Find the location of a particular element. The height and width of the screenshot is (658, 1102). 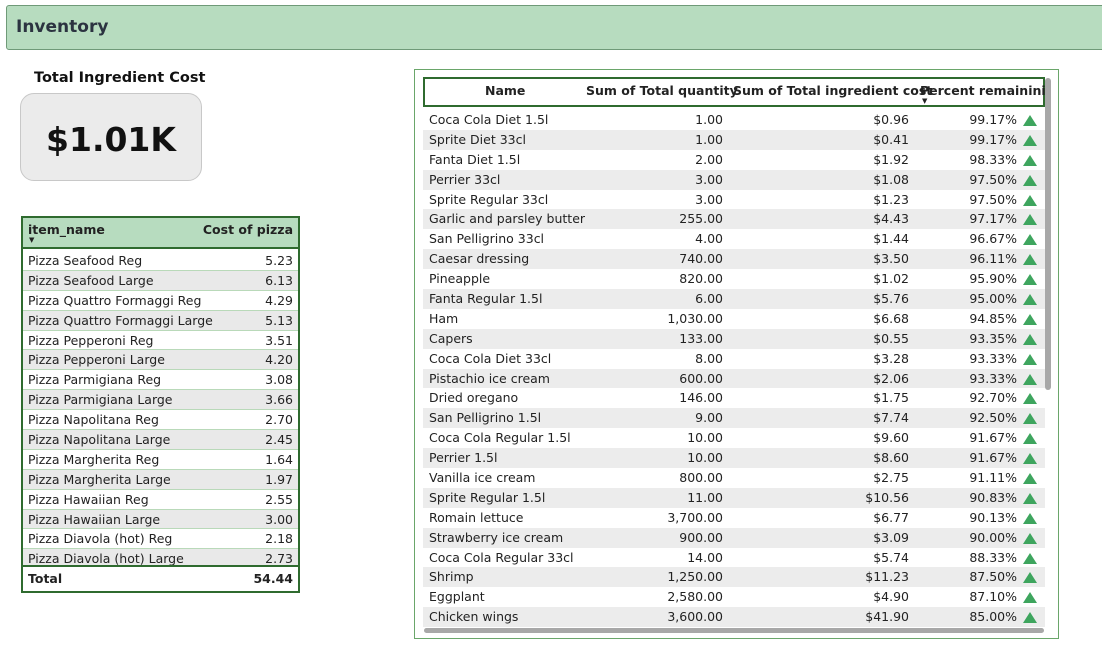

cost-cell: 3.08 is located at coordinates (279, 380).